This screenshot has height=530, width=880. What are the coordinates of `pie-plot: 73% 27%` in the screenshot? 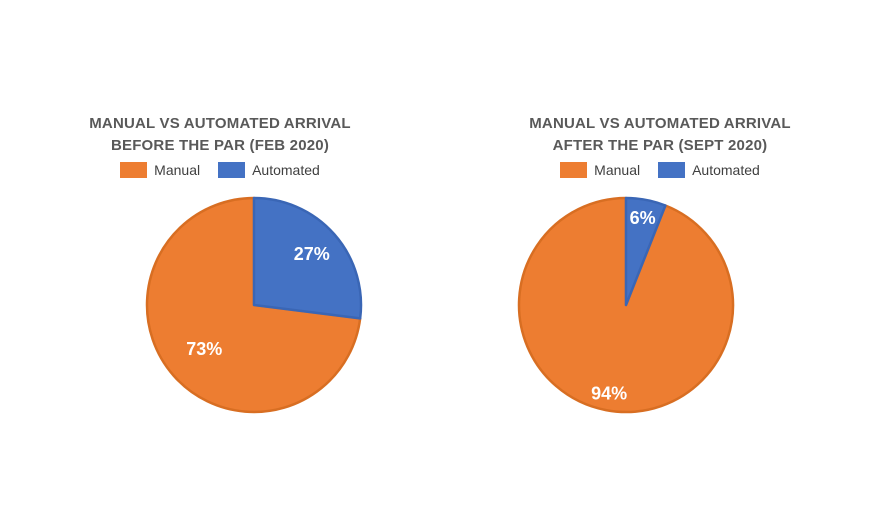 It's located at (254, 305).